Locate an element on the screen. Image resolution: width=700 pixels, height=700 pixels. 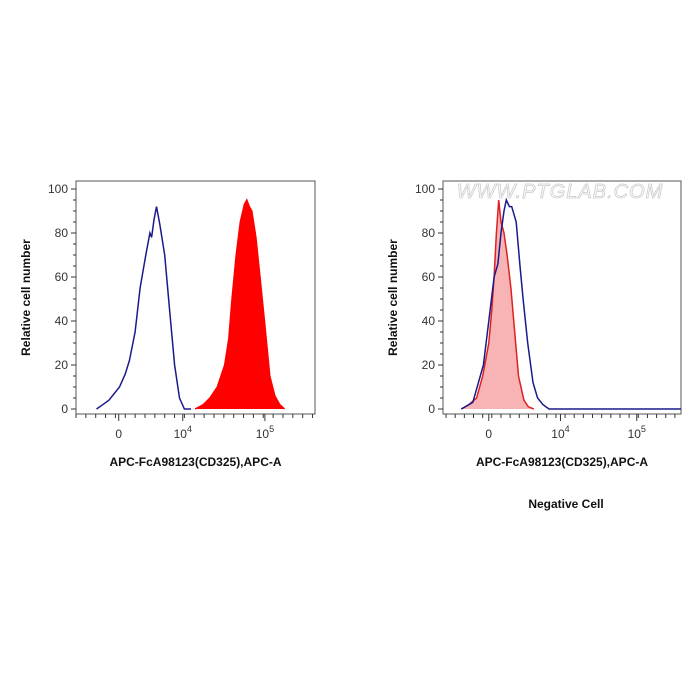
plot-frame is located at coordinates (195, 297).